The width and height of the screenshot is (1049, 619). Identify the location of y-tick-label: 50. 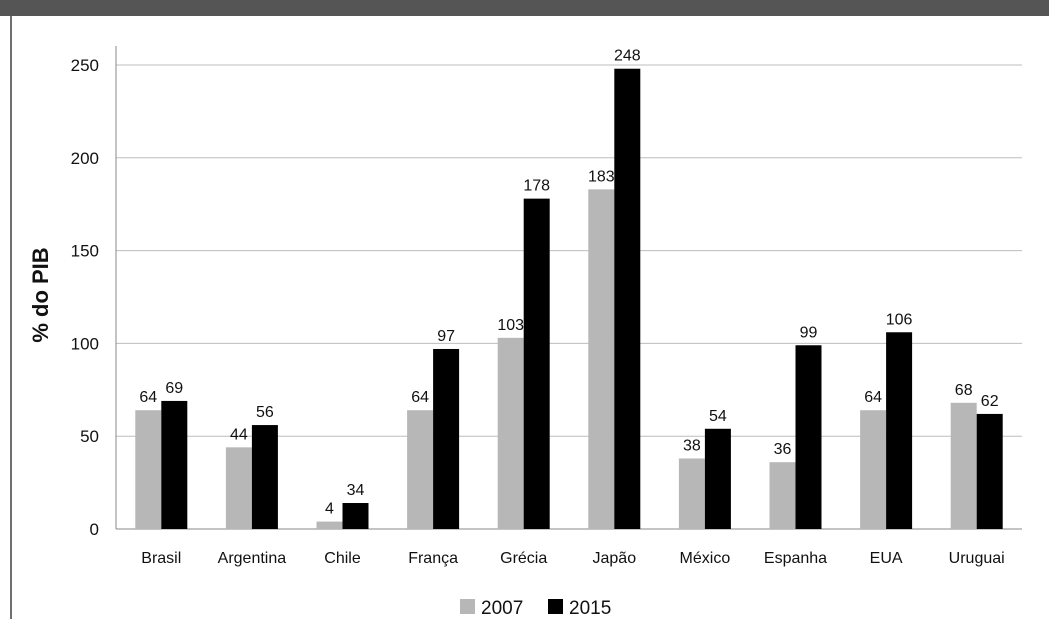
(89, 436).